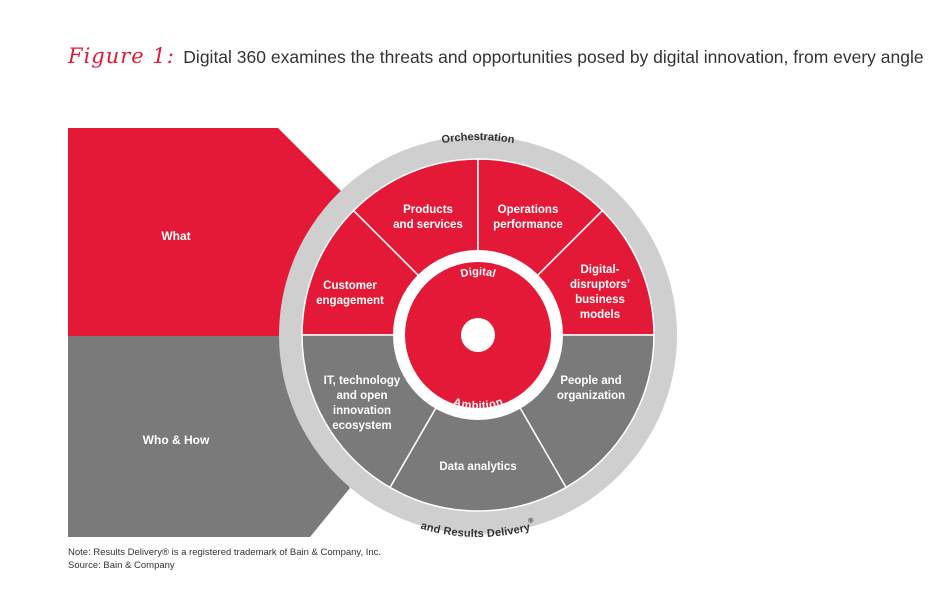  What do you see at coordinates (478, 335) in the screenshot?
I see `center-hole` at bounding box center [478, 335].